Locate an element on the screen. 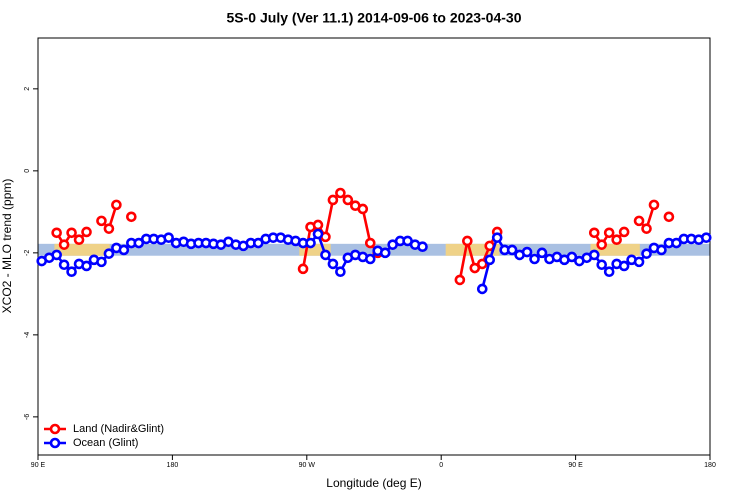  legend-label: Ocean (Glint) is located at coordinates (105, 443).